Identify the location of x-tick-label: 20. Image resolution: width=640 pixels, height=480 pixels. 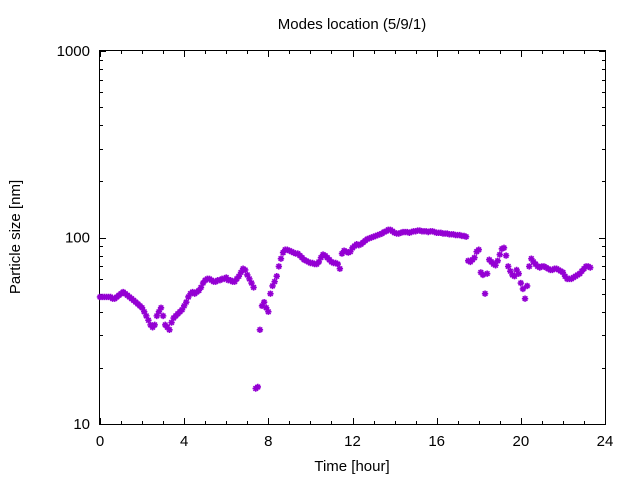
(520, 441).